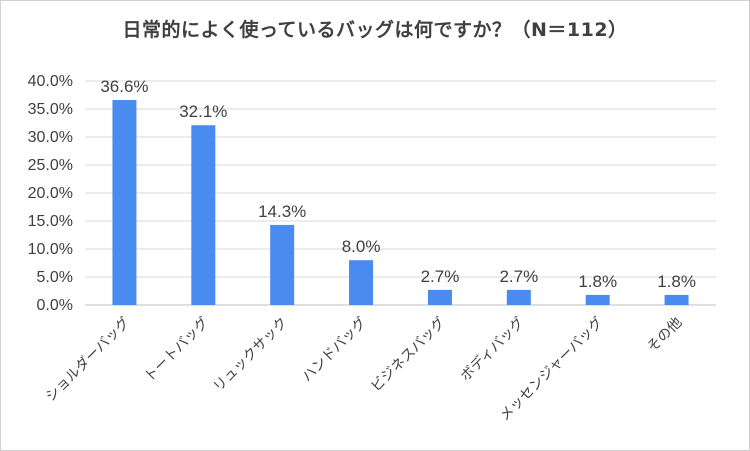 The height and width of the screenshot is (451, 750). What do you see at coordinates (50, 137) in the screenshot?
I see `y-tick-label: 30.0%` at bounding box center [50, 137].